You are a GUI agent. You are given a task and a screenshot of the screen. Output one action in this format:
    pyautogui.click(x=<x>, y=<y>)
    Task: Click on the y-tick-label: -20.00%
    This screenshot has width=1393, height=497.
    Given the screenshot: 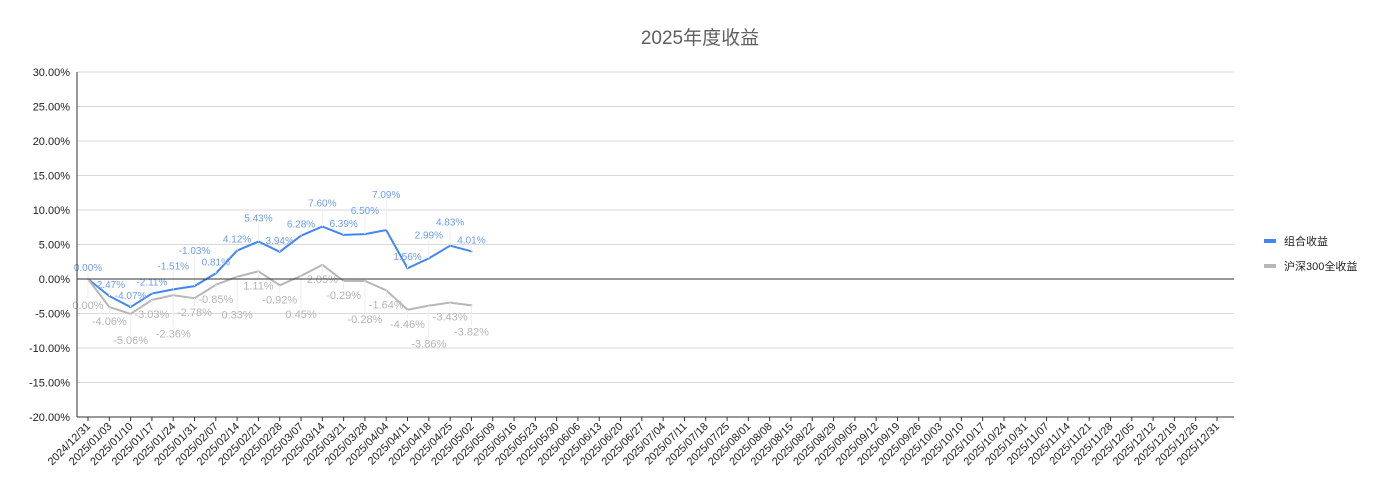 What is the action you would take?
    pyautogui.click(x=49, y=418)
    